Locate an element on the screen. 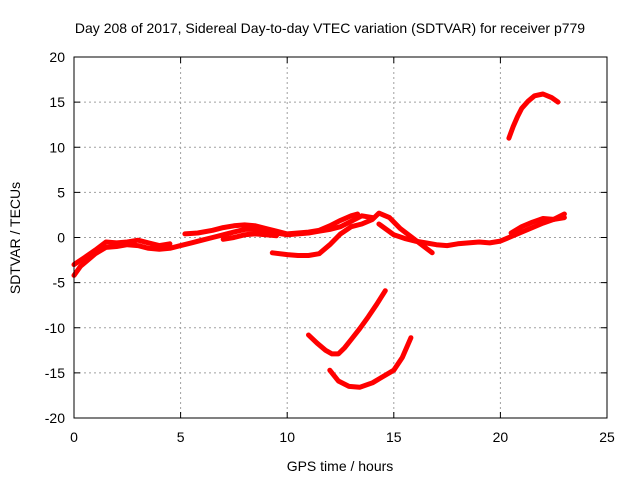 The height and width of the screenshot is (480, 640). x-tick-label: 15 is located at coordinates (394, 437).